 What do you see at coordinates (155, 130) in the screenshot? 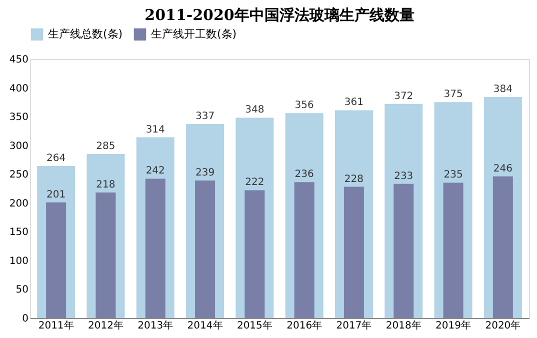
I see `data-label: 314` at bounding box center [155, 130].